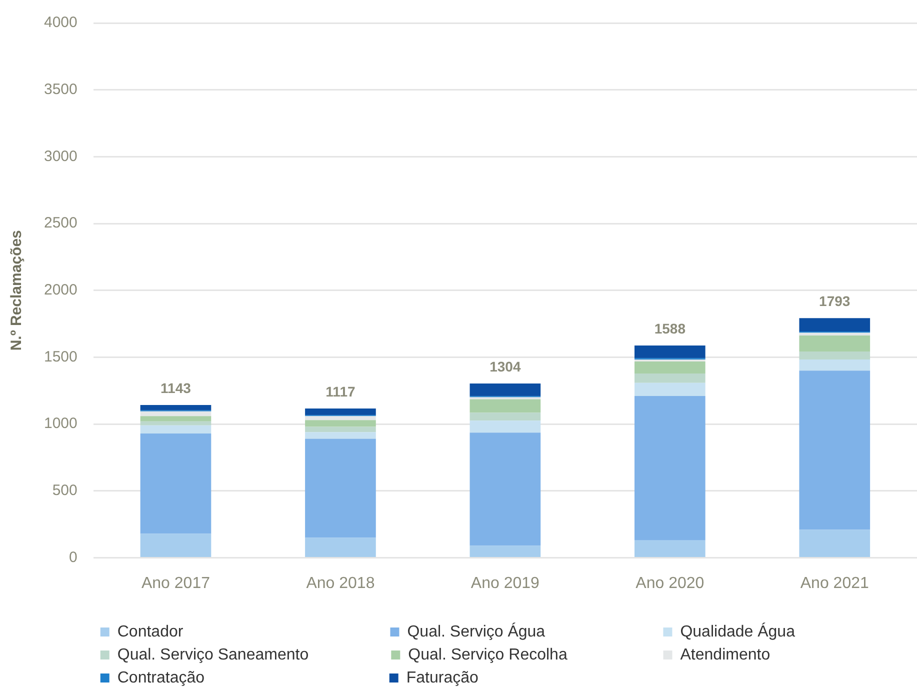  Describe the element at coordinates (61, 423) in the screenshot. I see `y-tick-label: 1000` at that location.